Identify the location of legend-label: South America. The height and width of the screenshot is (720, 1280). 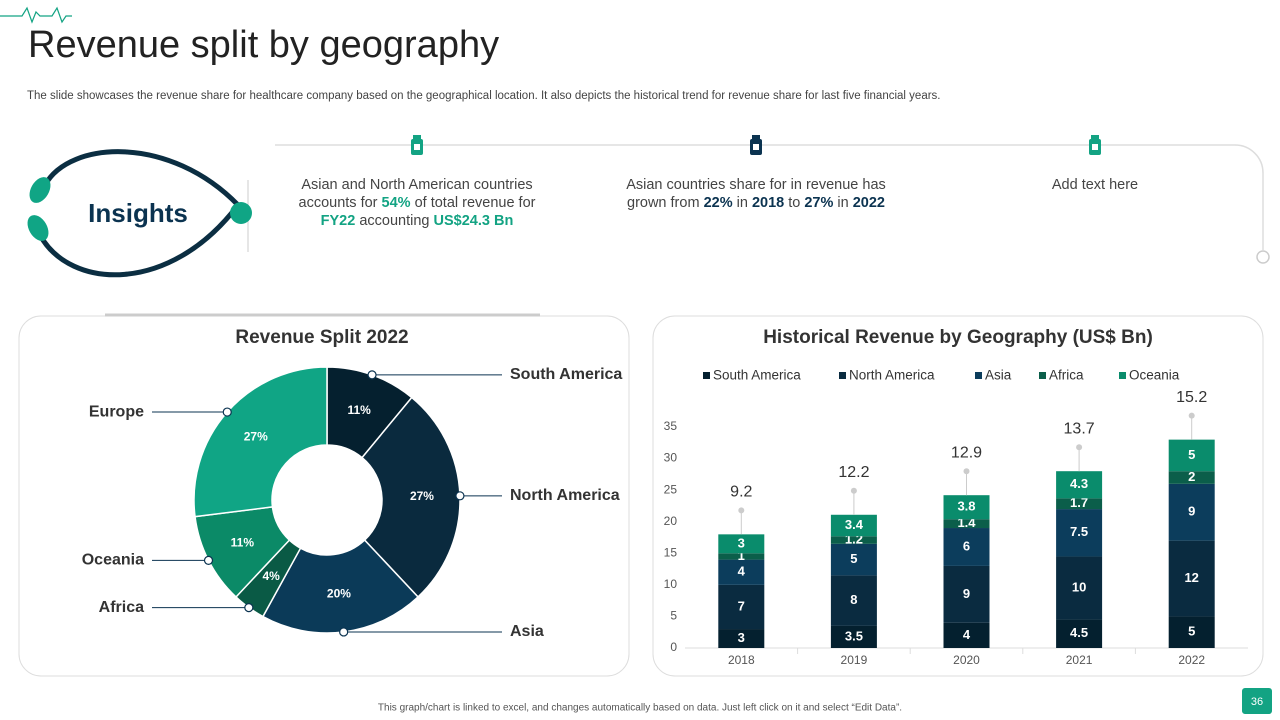
(757, 375).